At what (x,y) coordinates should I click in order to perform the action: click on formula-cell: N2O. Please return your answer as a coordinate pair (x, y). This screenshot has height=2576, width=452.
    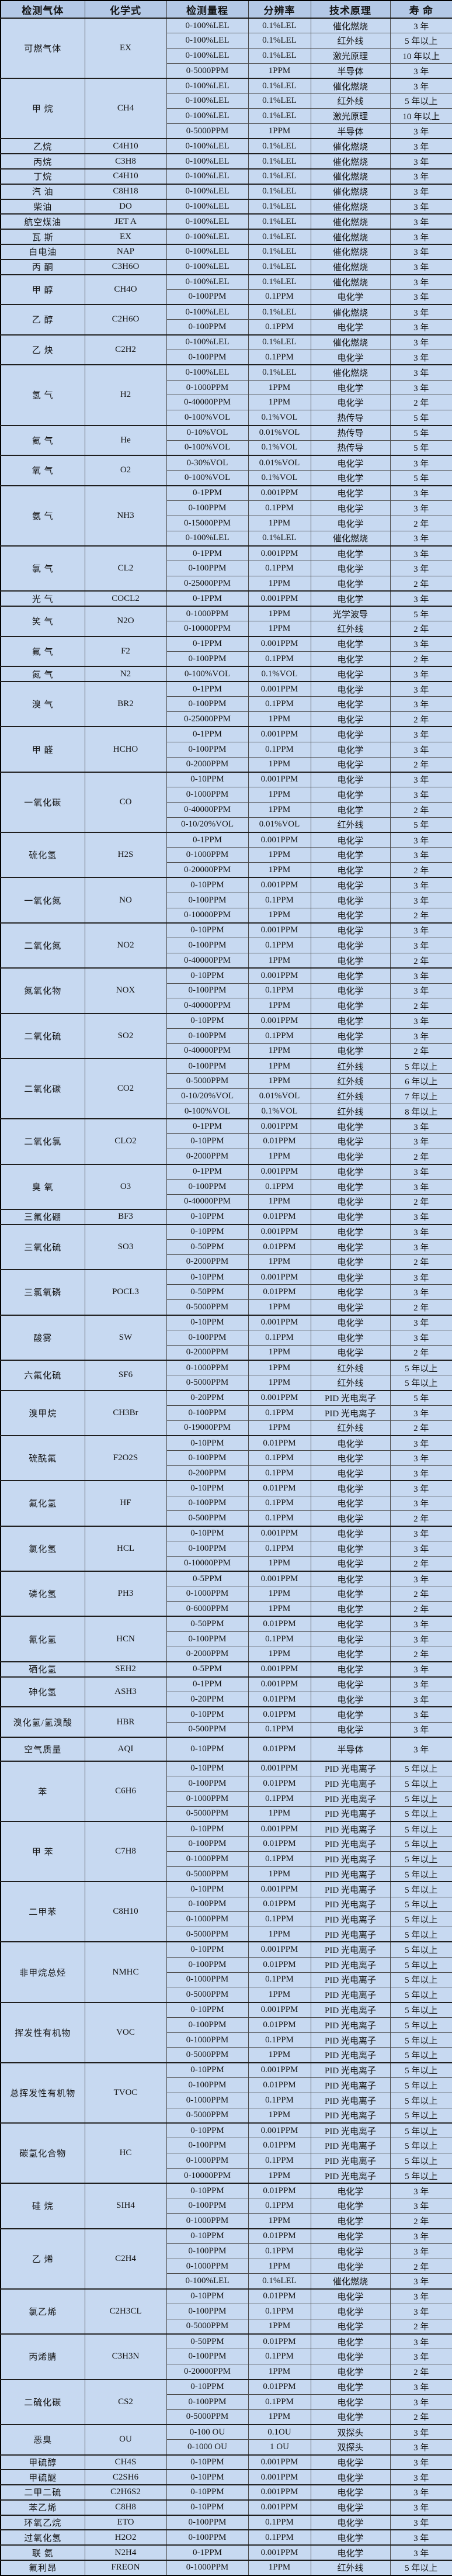
    Looking at the image, I should click on (125, 621).